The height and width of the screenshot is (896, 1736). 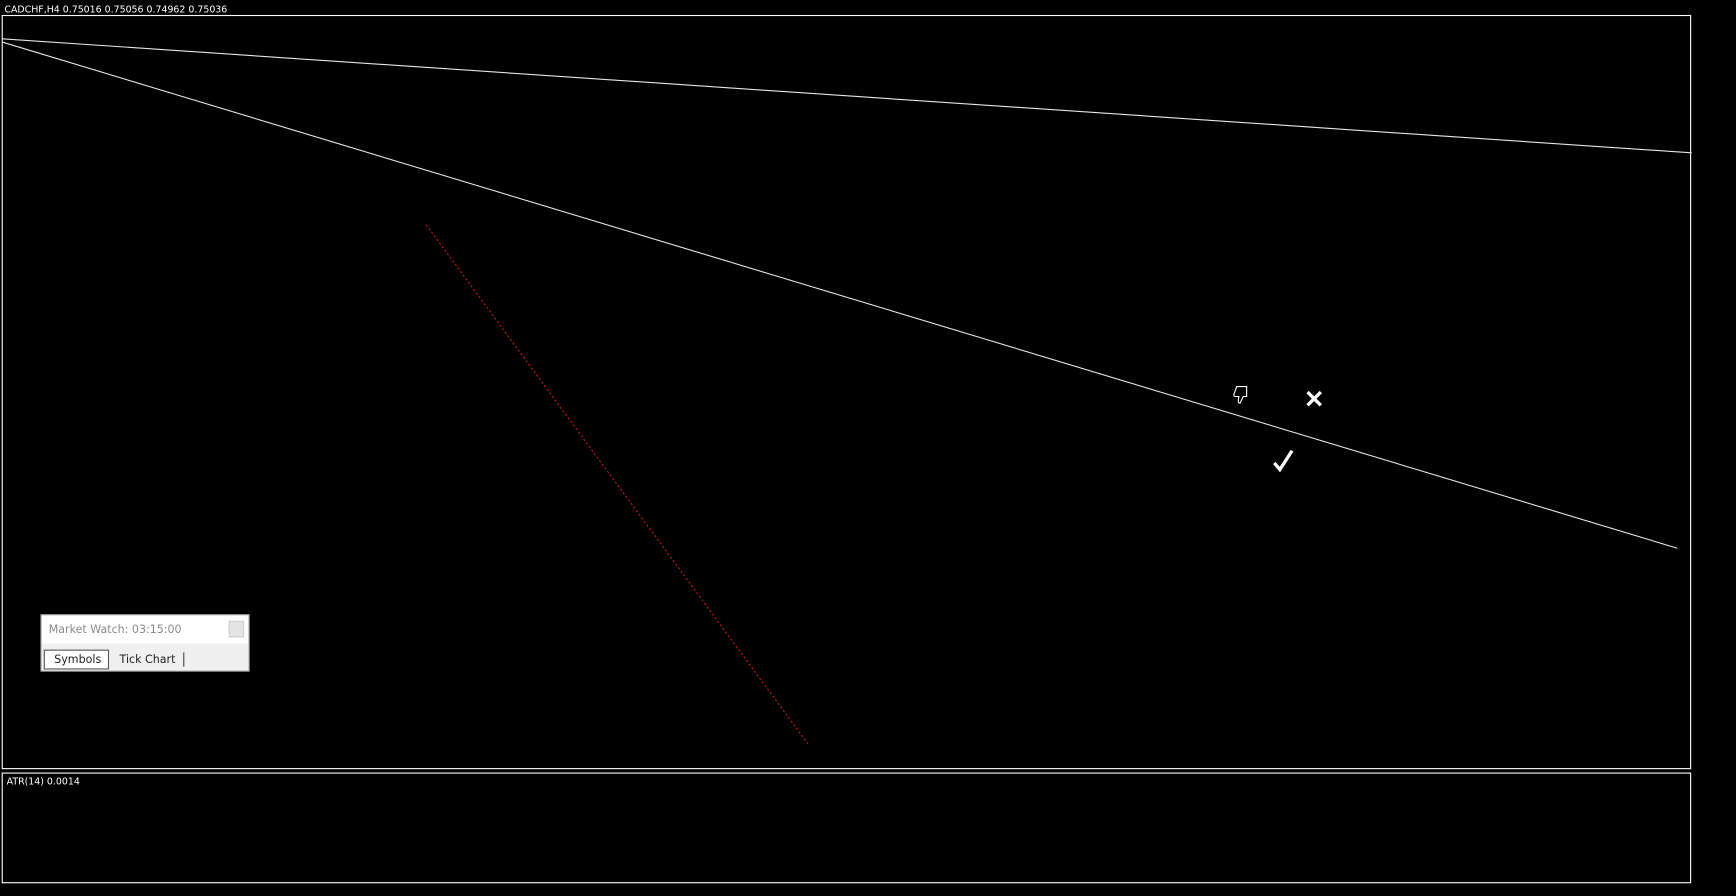 I want to click on close-icon, so click(x=1314, y=398).